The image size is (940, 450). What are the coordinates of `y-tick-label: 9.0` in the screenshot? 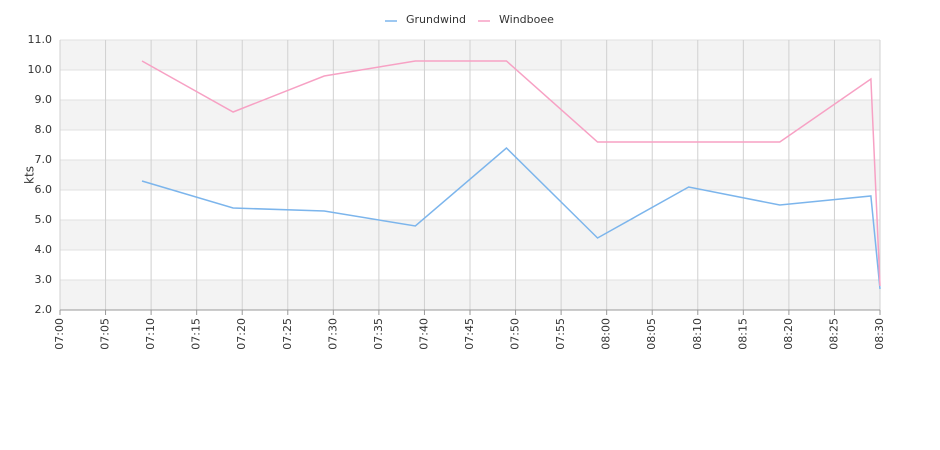 It's located at (44, 99).